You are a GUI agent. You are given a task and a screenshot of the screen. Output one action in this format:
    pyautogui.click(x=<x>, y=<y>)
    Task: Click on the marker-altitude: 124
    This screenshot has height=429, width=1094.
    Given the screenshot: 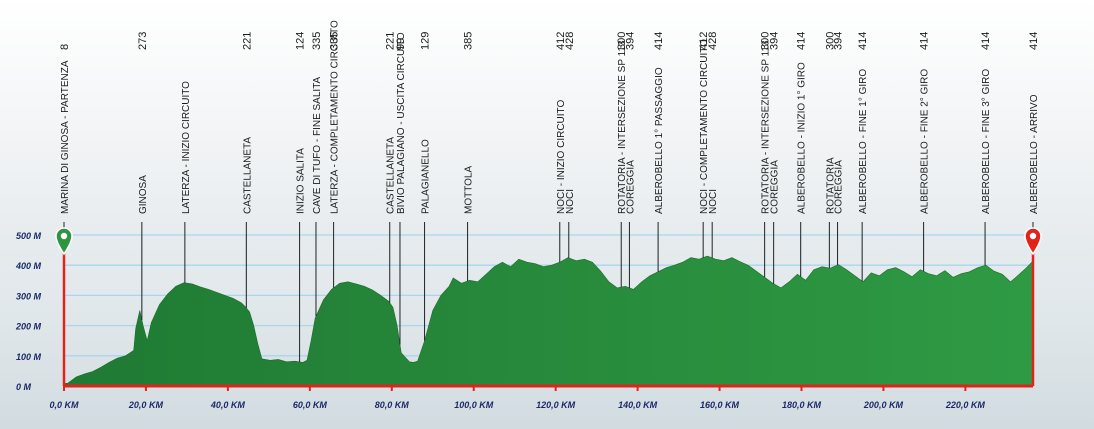 What is the action you would take?
    pyautogui.click(x=301, y=41)
    